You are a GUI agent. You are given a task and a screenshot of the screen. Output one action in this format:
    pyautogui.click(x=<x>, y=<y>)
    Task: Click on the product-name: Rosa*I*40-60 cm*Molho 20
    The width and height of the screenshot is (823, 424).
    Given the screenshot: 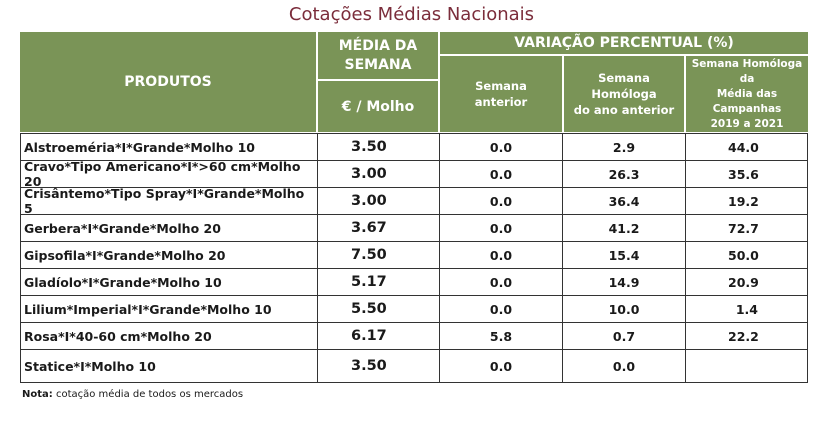 What is the action you would take?
    pyautogui.click(x=118, y=336)
    